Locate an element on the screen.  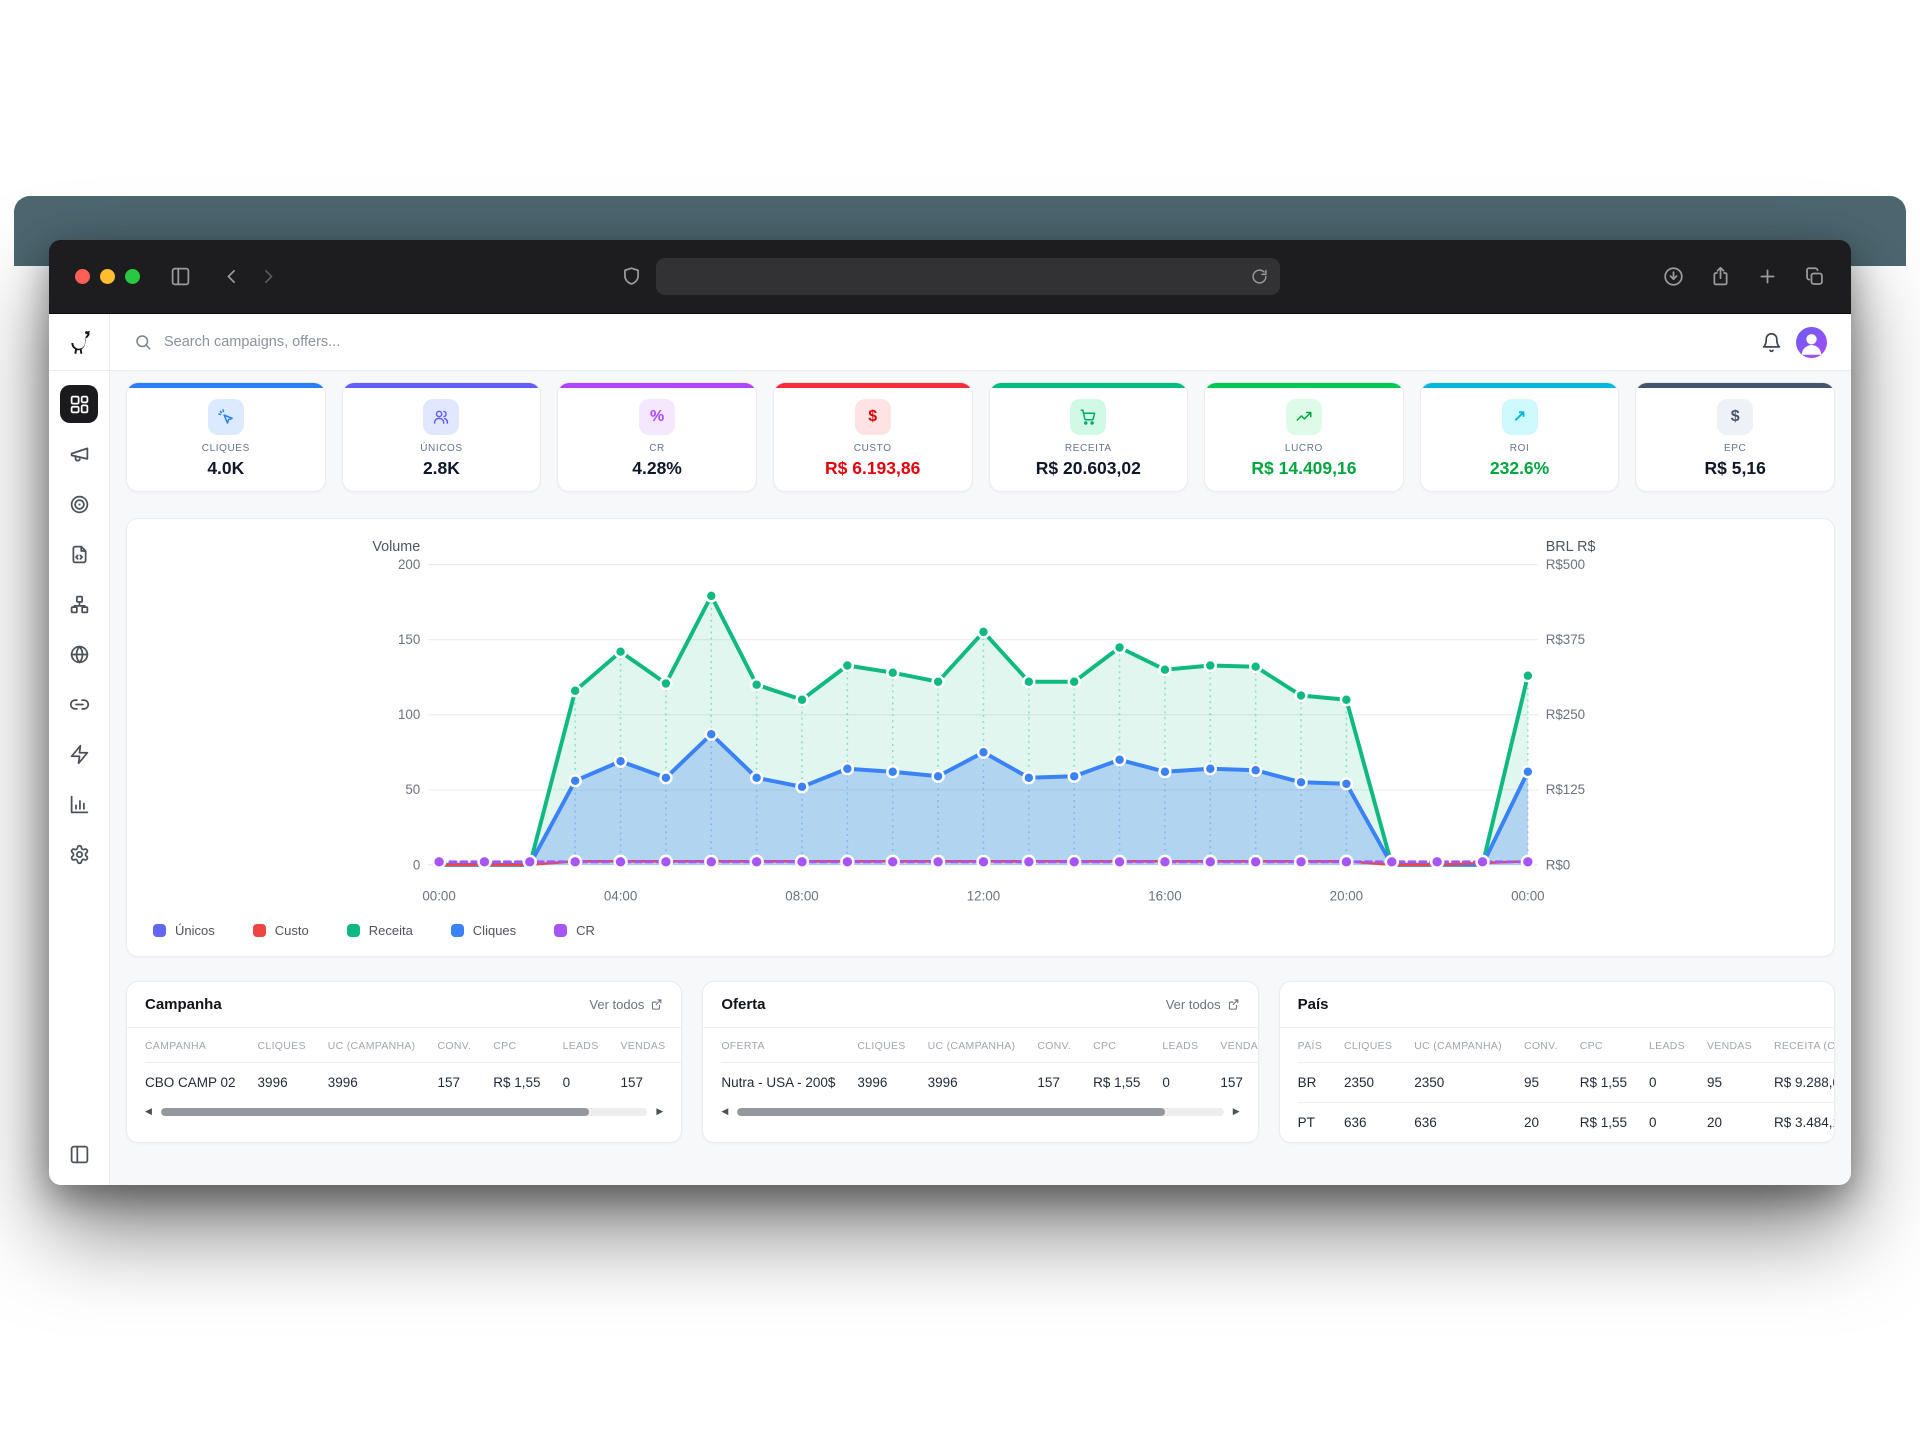
legend-item-cr: CR is located at coordinates (574, 930).